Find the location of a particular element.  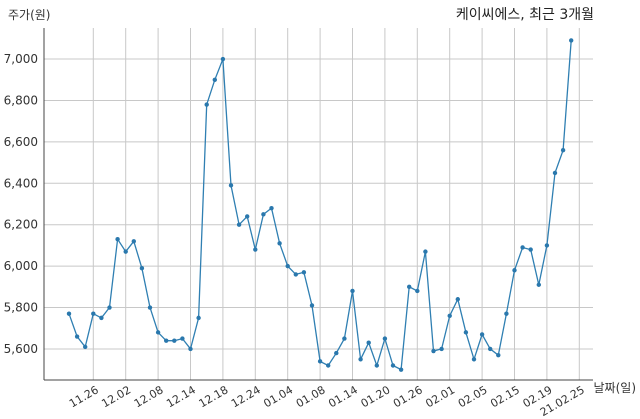

x-tick-label: 02.05 is located at coordinates (473, 396).